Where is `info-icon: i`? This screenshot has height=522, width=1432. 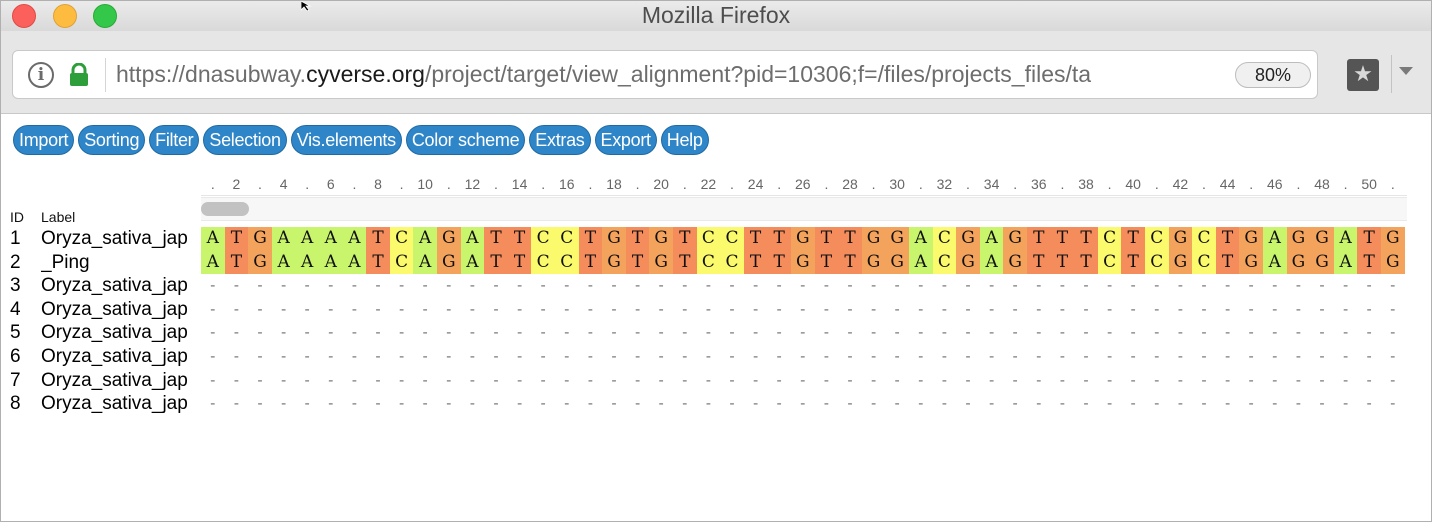
info-icon: i is located at coordinates (41, 75).